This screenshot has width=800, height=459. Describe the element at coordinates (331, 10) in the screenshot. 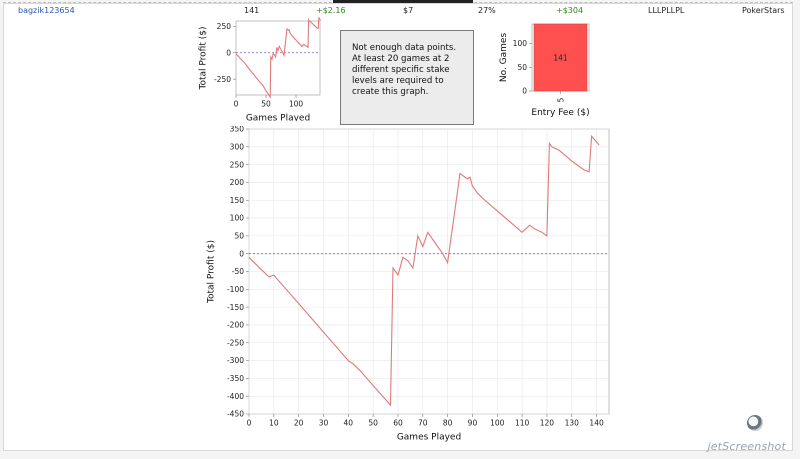

I see `average-profit: +$2.16` at that location.